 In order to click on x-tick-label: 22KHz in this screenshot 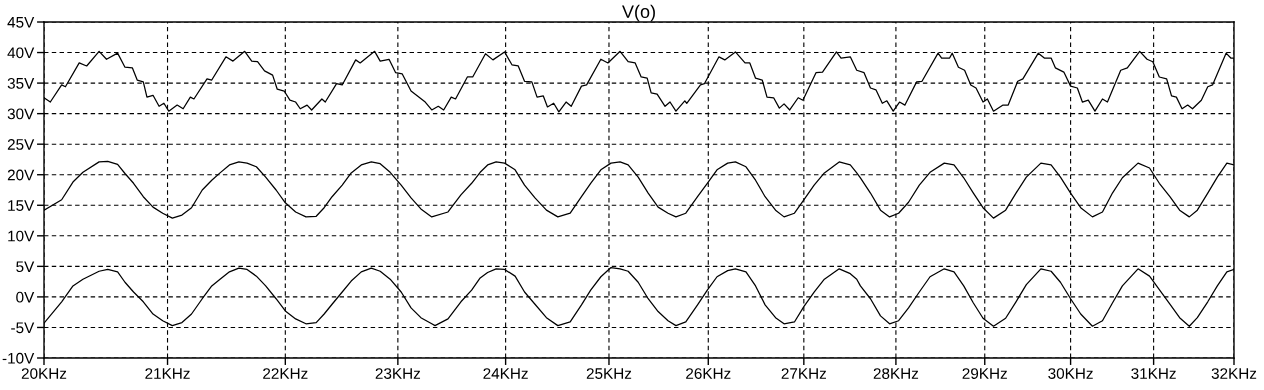, I will do `click(285, 373)`.